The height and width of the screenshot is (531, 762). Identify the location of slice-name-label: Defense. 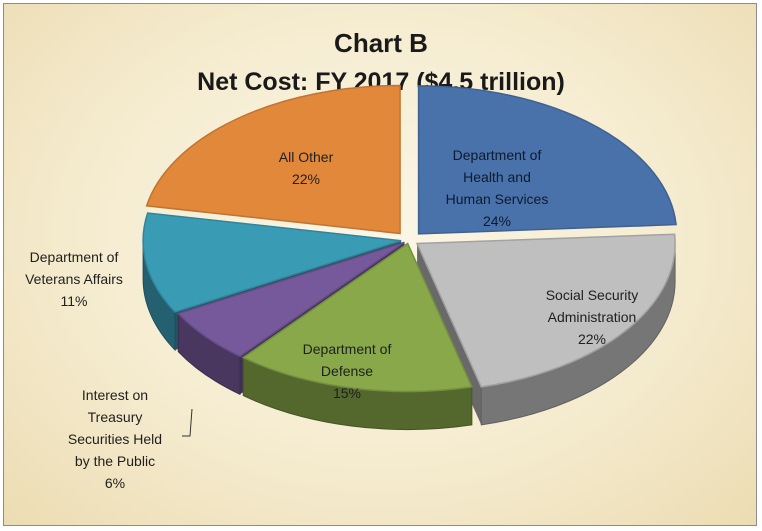
(347, 371).